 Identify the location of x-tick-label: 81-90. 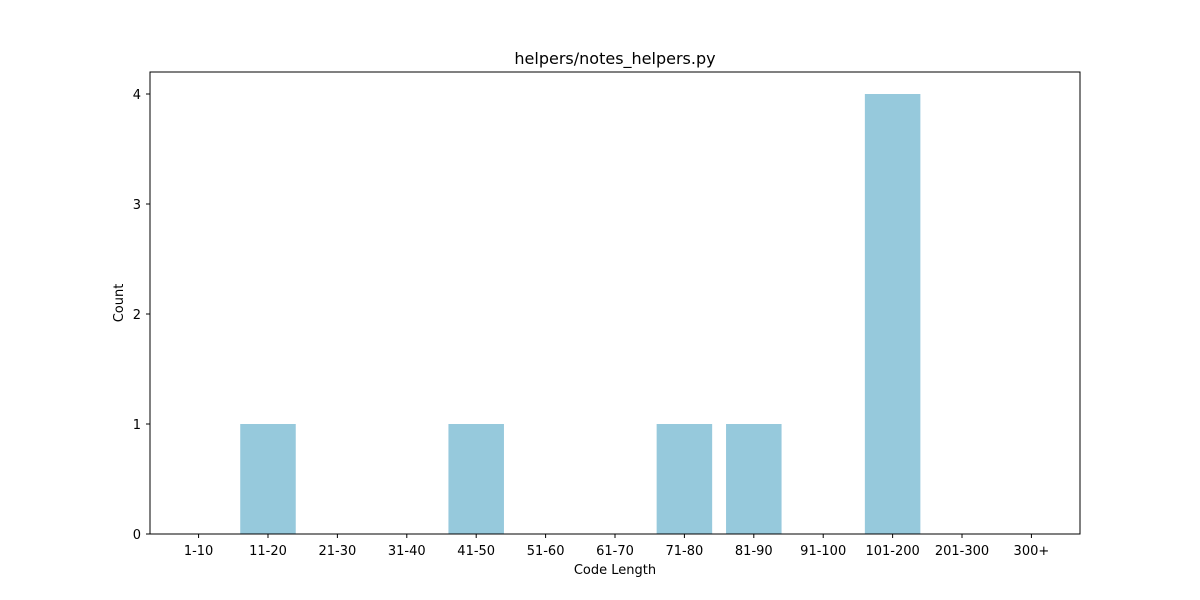
(754, 551).